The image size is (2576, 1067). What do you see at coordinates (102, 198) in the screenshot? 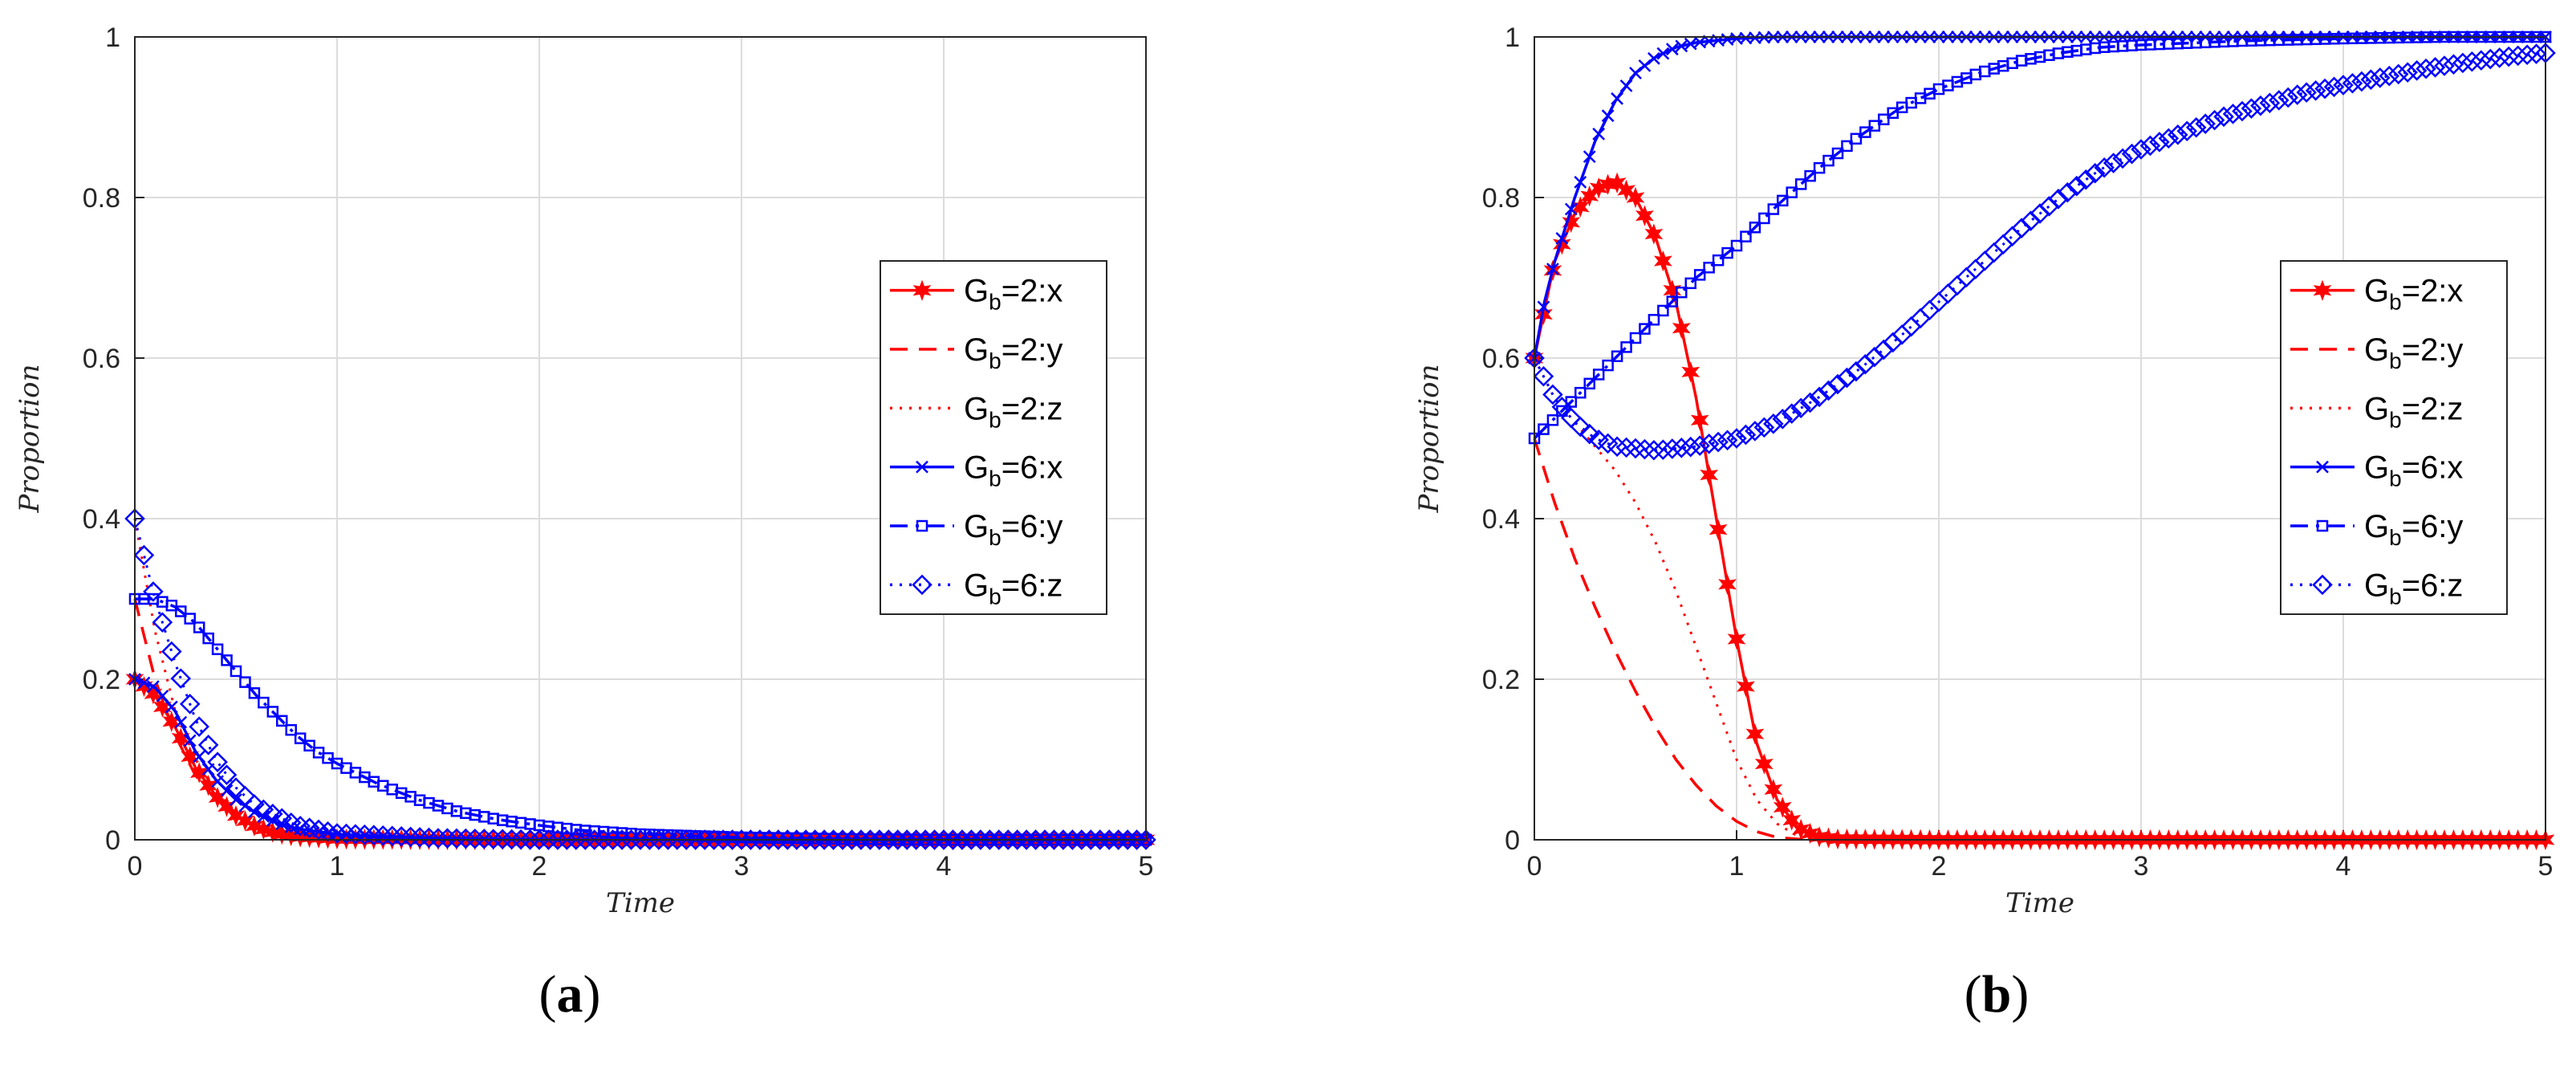
I see `y-tick-label: 0.8` at bounding box center [102, 198].